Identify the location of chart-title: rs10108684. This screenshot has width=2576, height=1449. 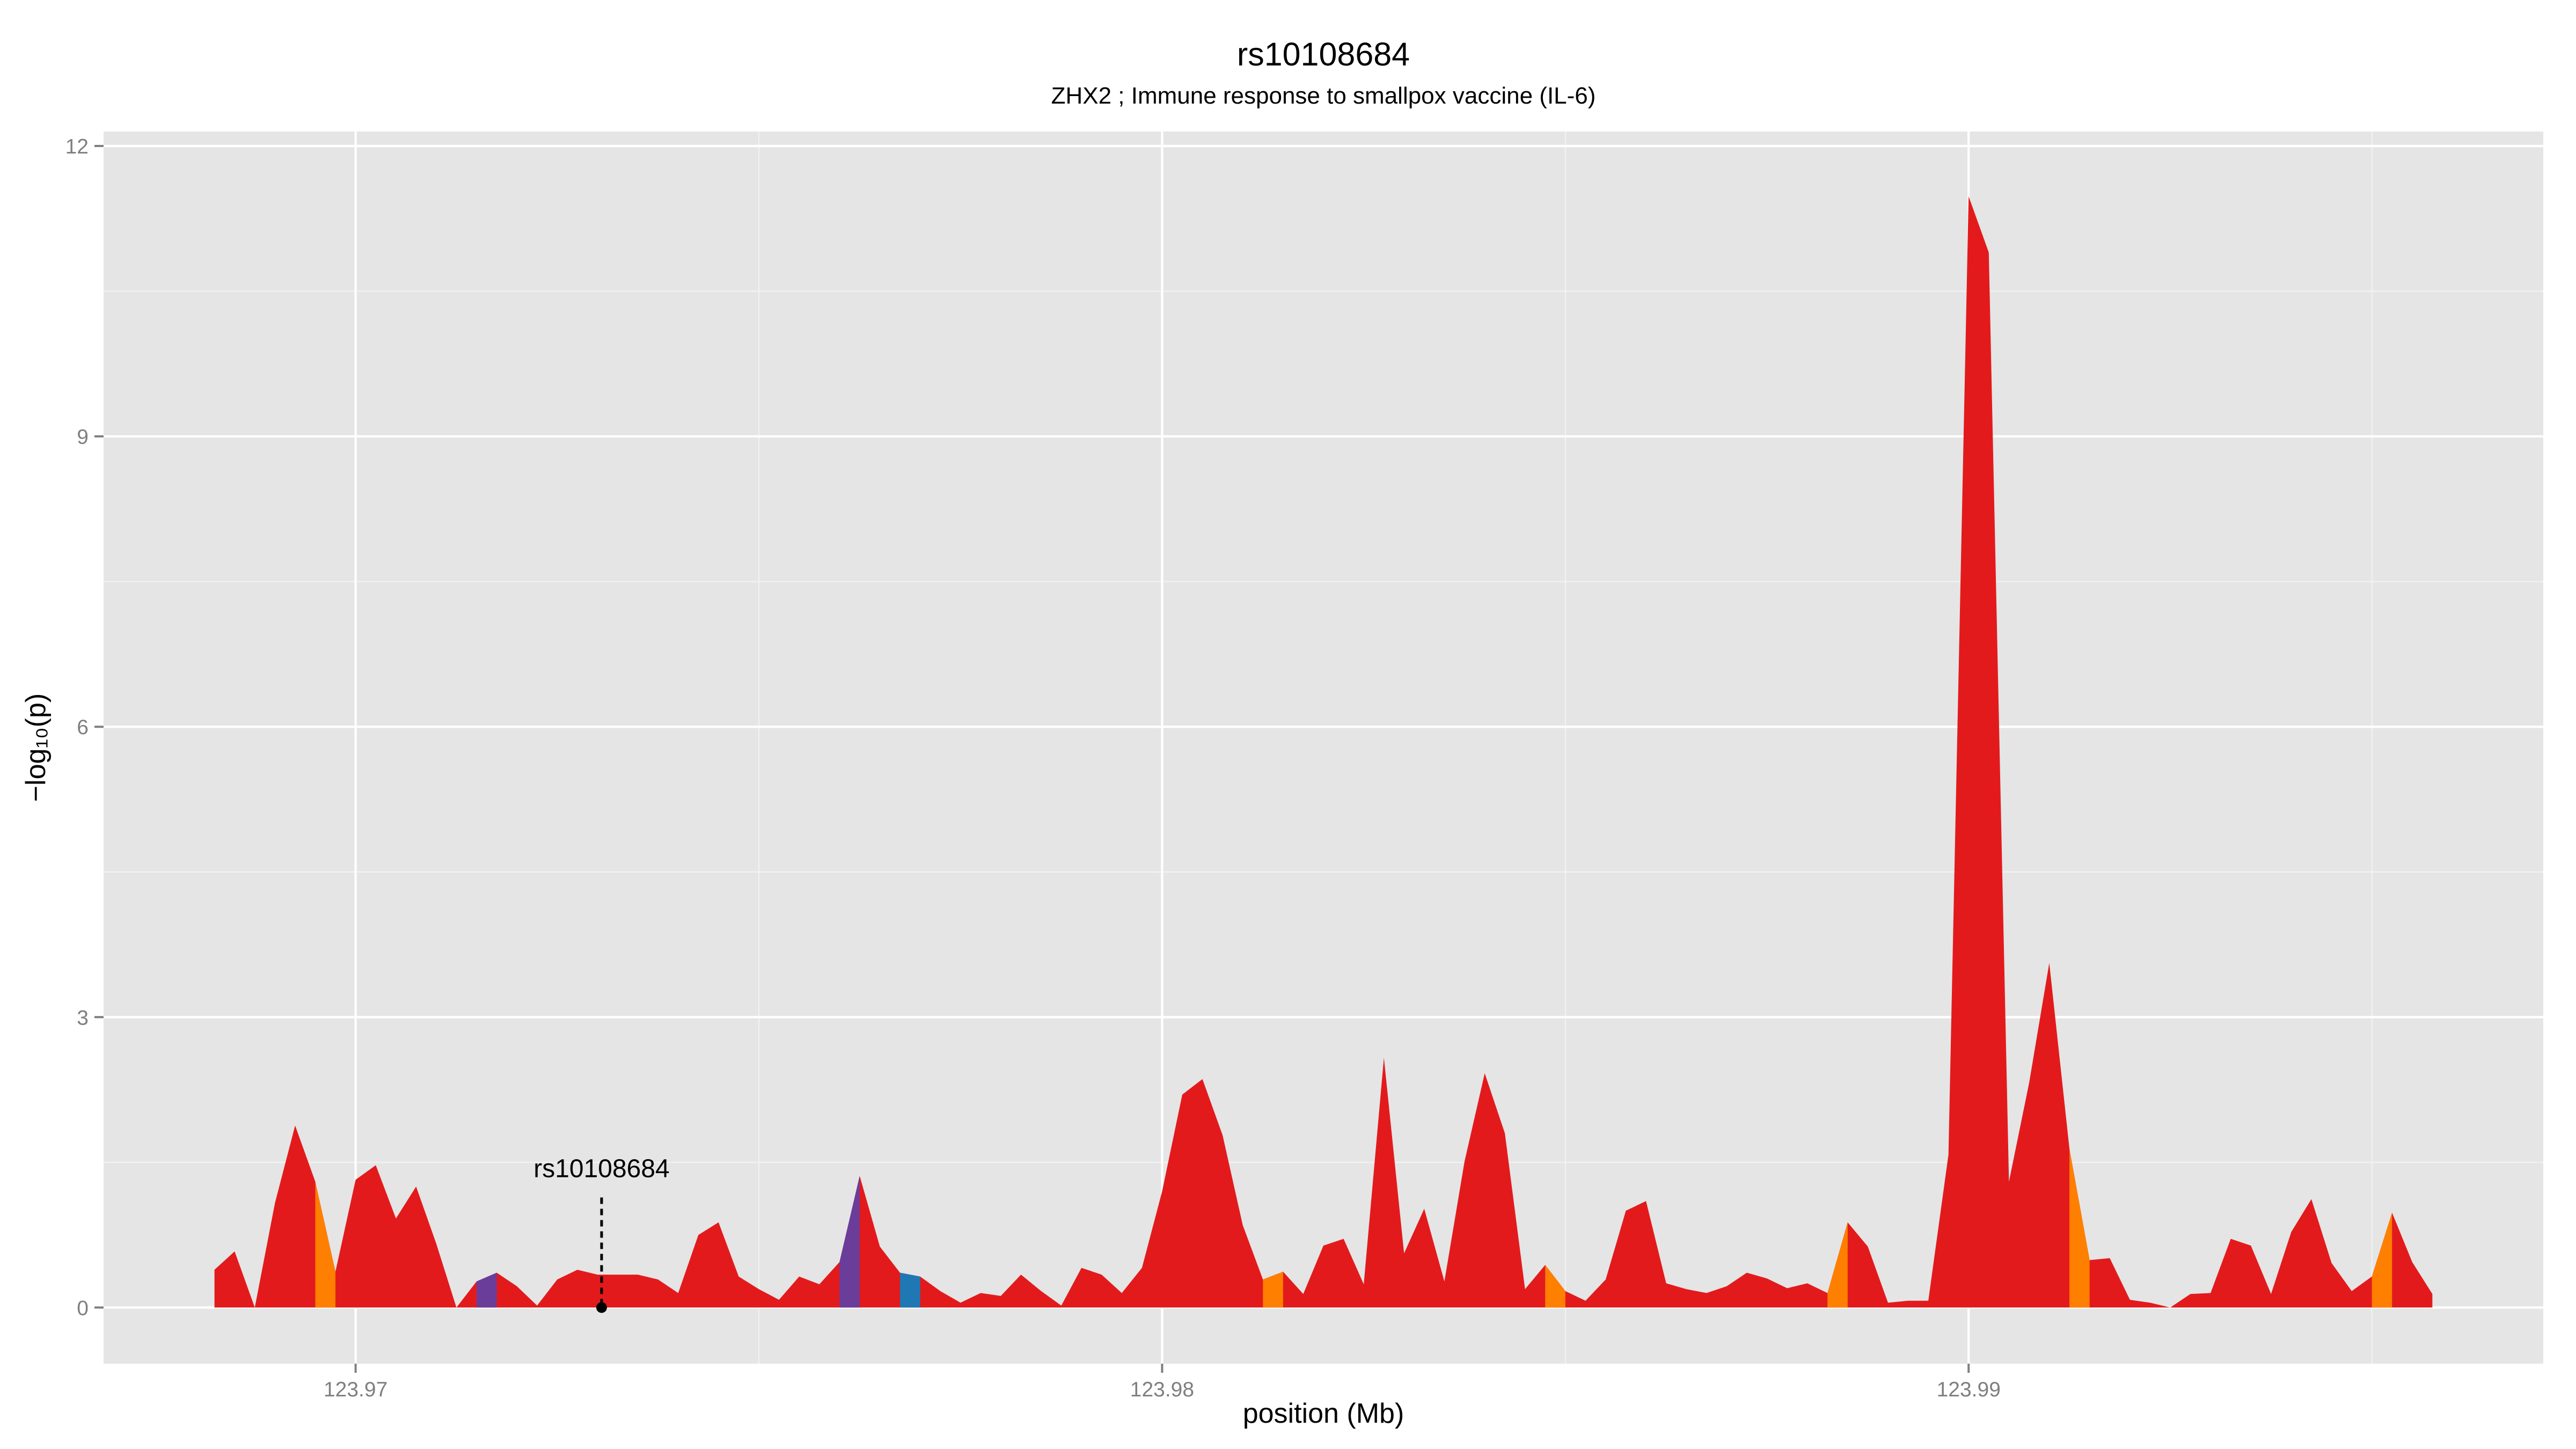
(1323, 54).